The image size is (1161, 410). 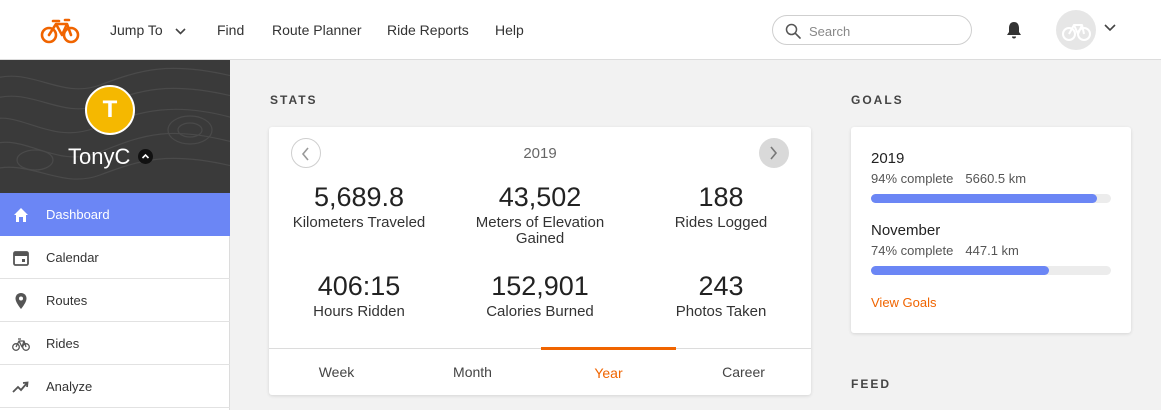 I want to click on stats-section-title: STATS, so click(x=294, y=100).